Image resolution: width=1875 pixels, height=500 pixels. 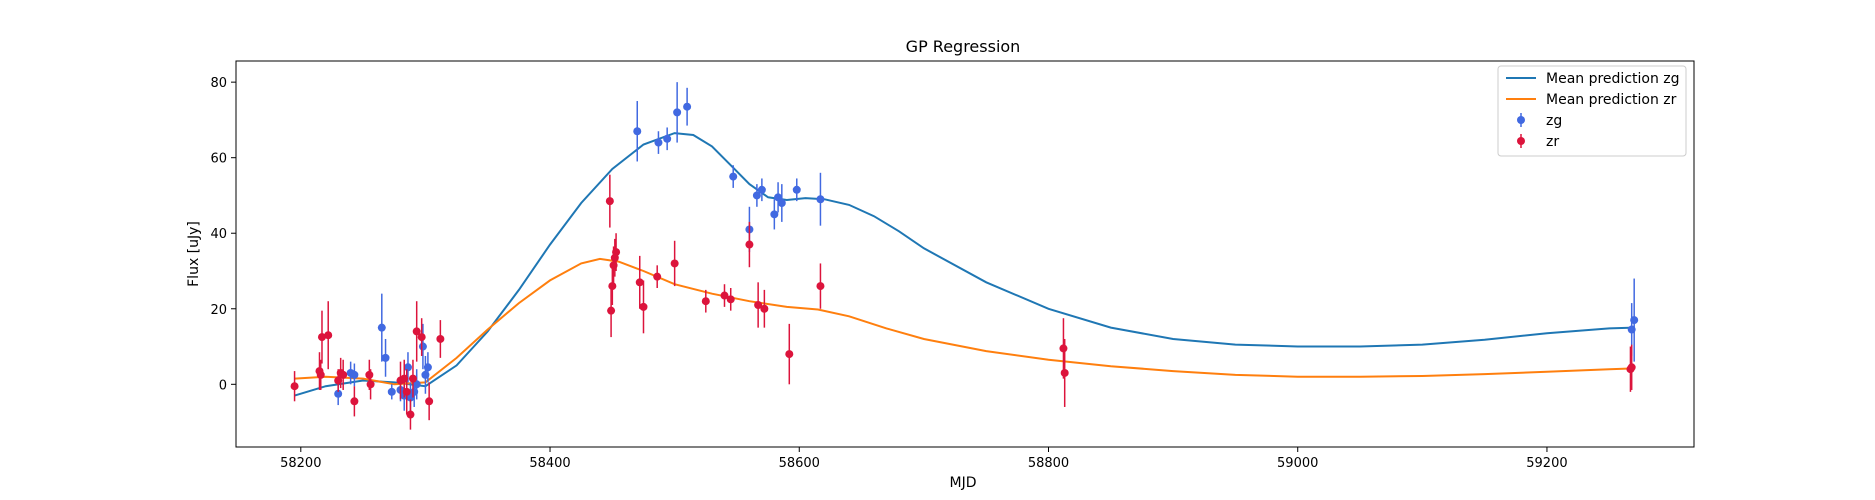 I want to click on legend-label-zr: zr, so click(x=1552, y=142).